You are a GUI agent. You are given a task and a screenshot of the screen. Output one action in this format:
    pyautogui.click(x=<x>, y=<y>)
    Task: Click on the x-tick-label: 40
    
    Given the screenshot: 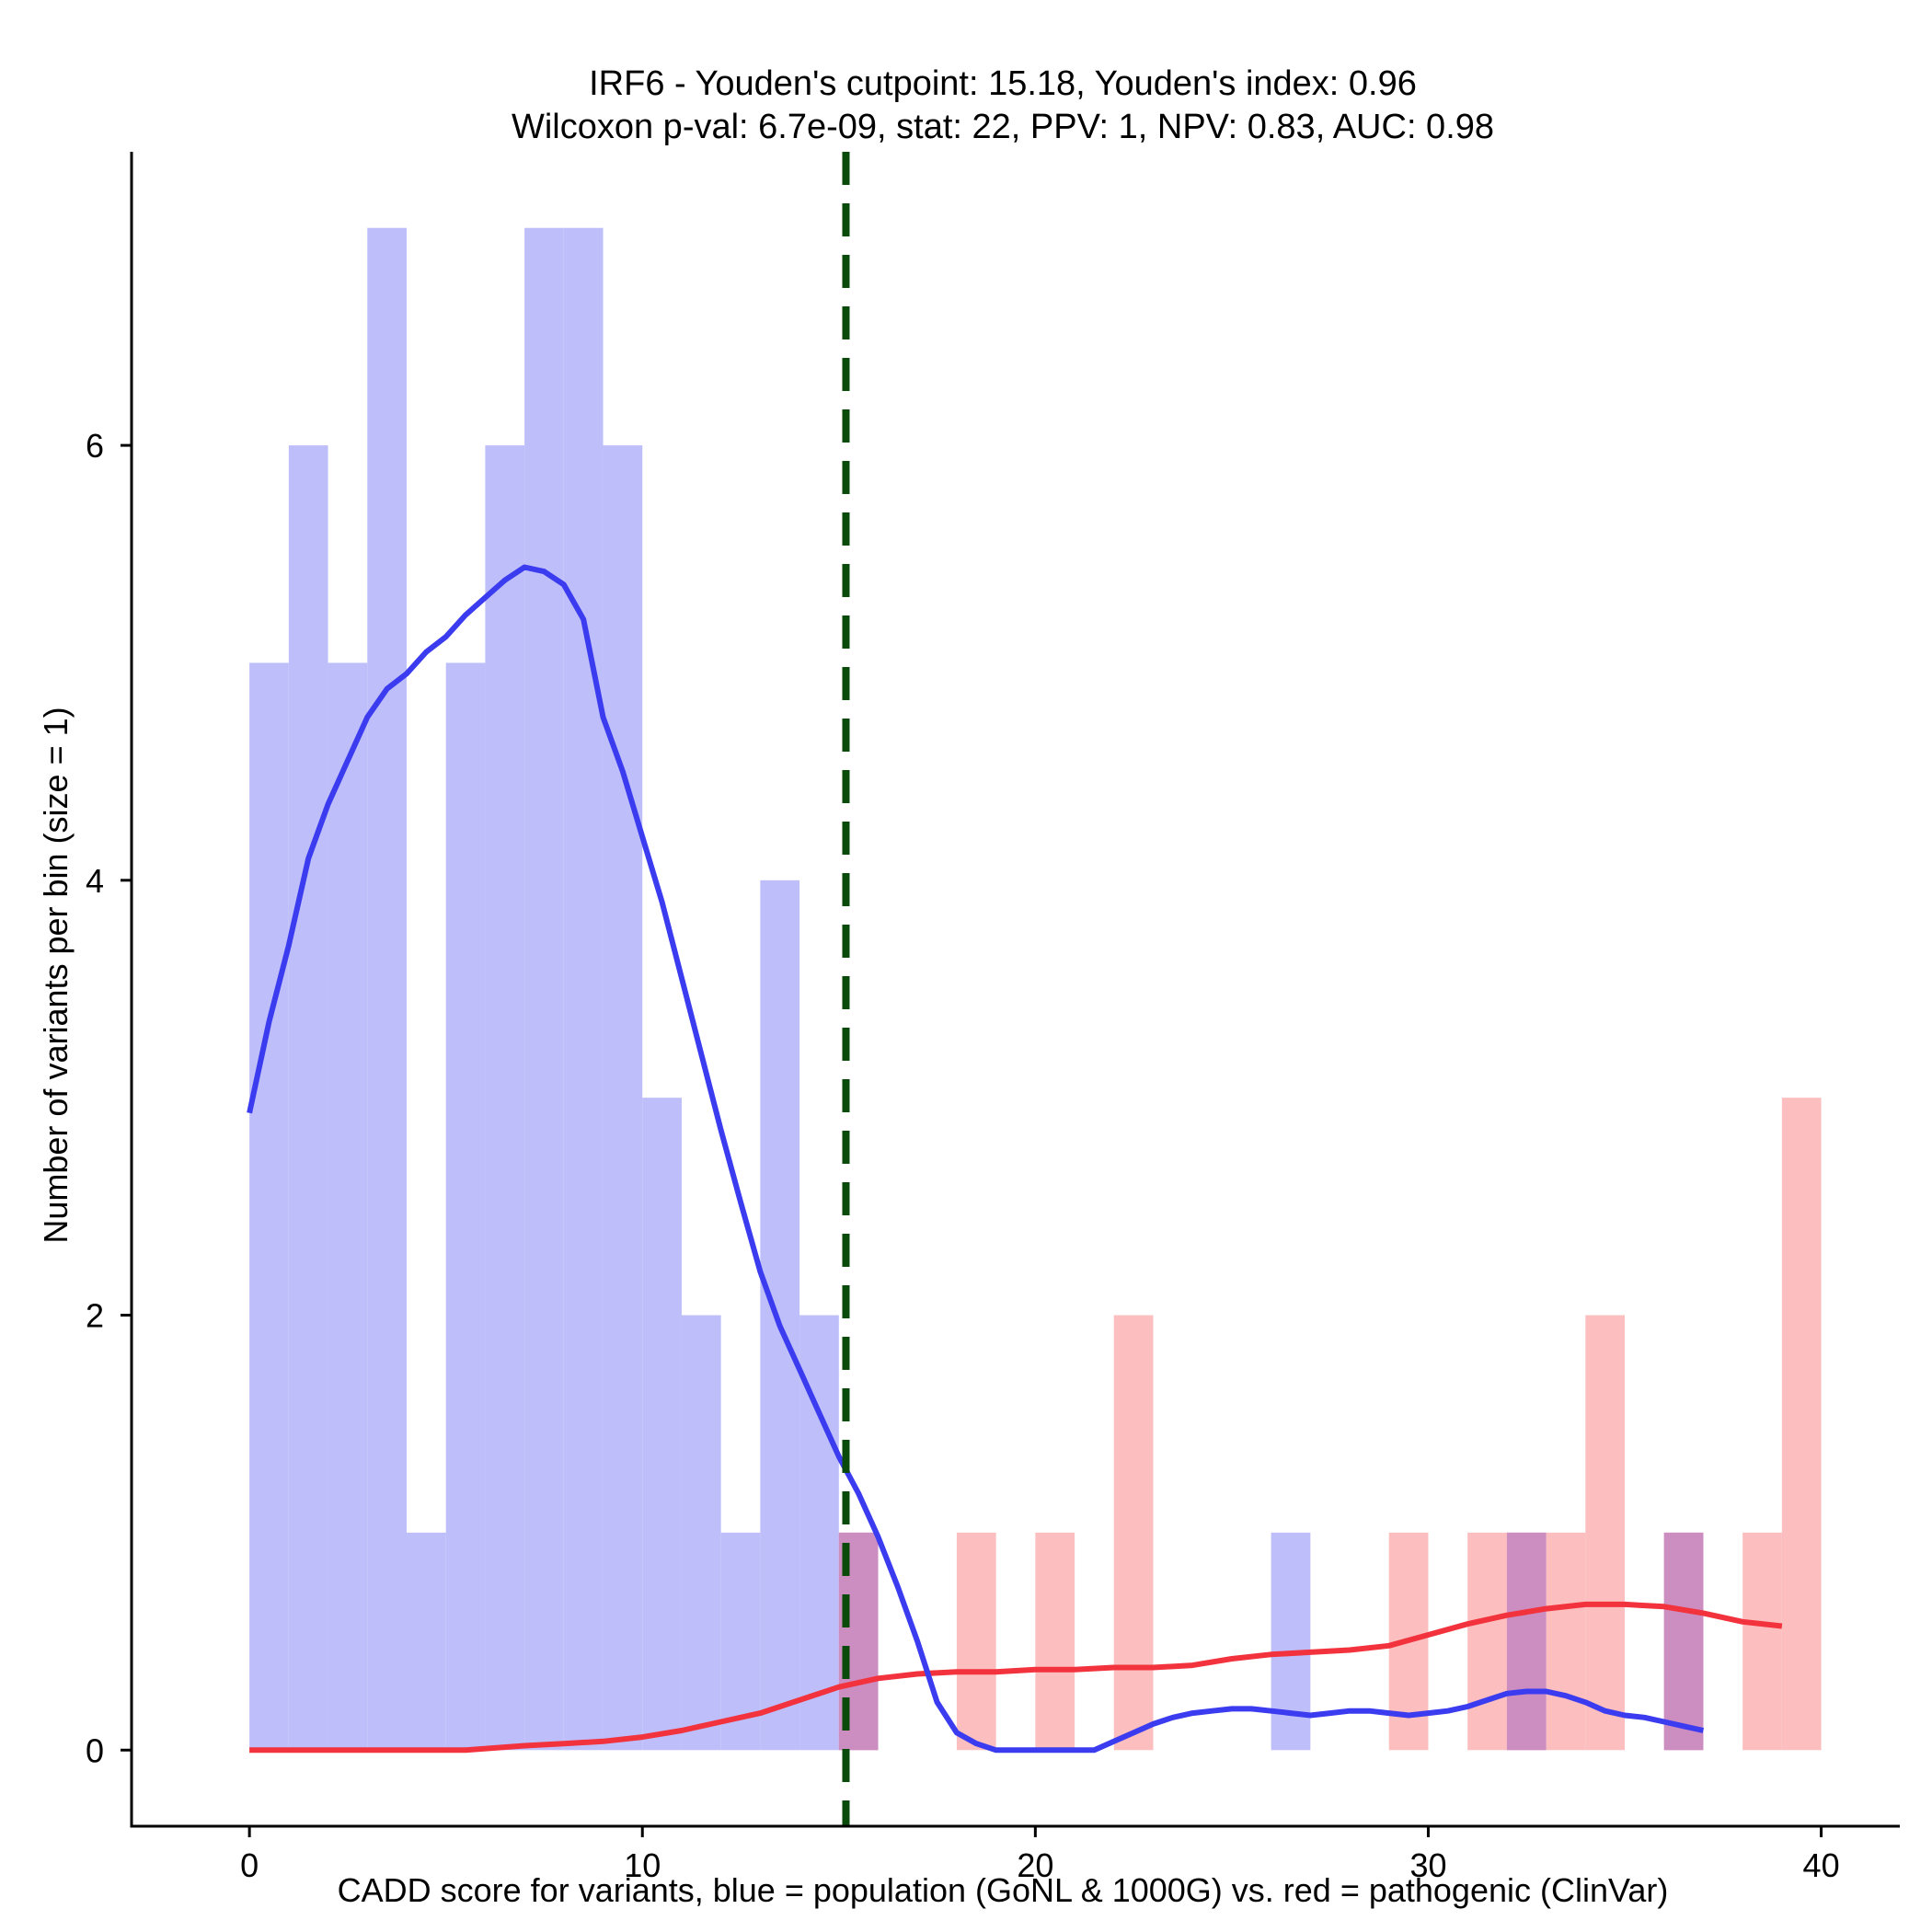 What is the action you would take?
    pyautogui.click(x=1821, y=1865)
    